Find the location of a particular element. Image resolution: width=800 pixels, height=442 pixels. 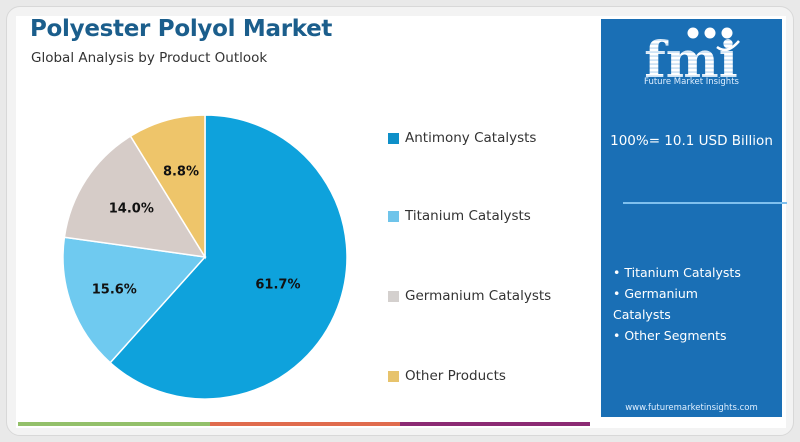

footer-stripe-green is located at coordinates (114, 424).